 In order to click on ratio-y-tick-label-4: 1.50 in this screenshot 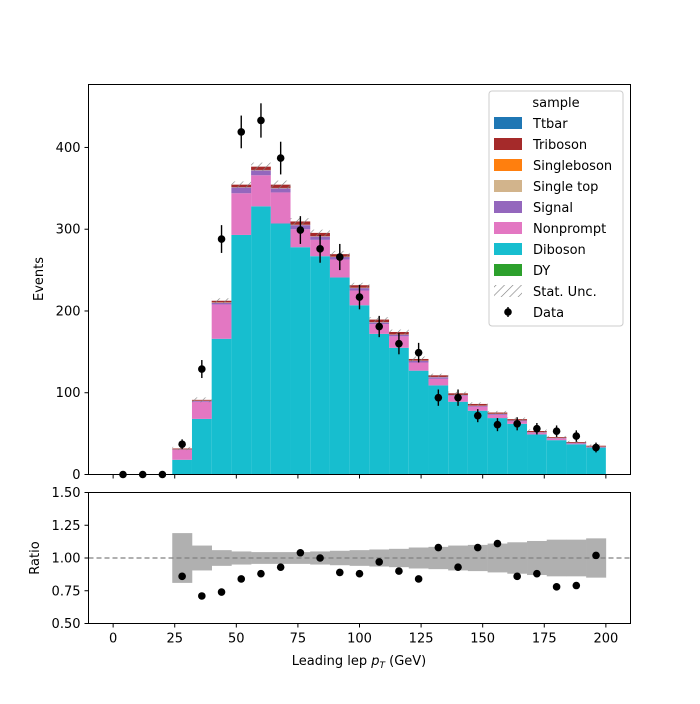, I will do `click(66, 493)`.